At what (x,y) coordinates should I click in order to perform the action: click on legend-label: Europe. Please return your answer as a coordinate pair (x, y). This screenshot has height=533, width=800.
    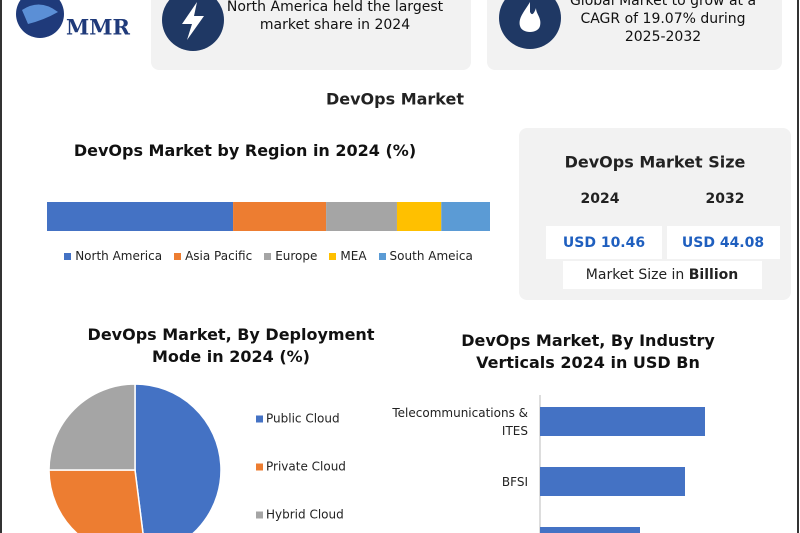
    Looking at the image, I should click on (296, 256).